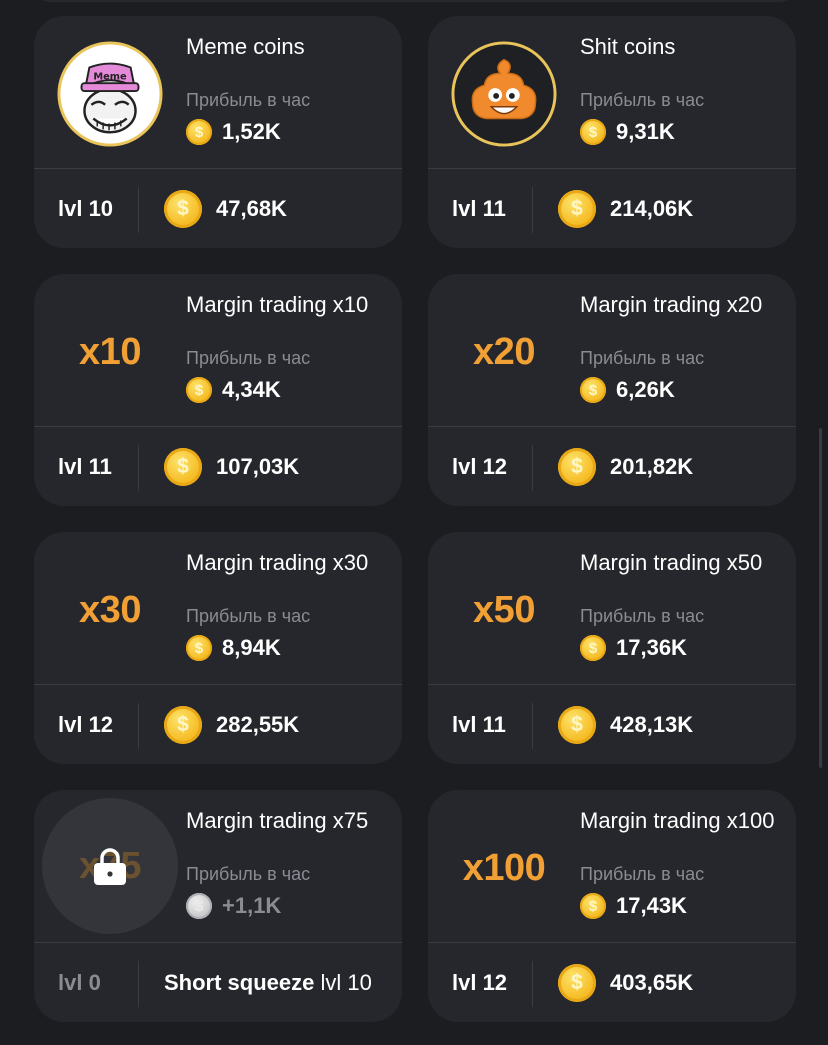 The width and height of the screenshot is (828, 1045). I want to click on profit-value: 4,34K, so click(251, 389).